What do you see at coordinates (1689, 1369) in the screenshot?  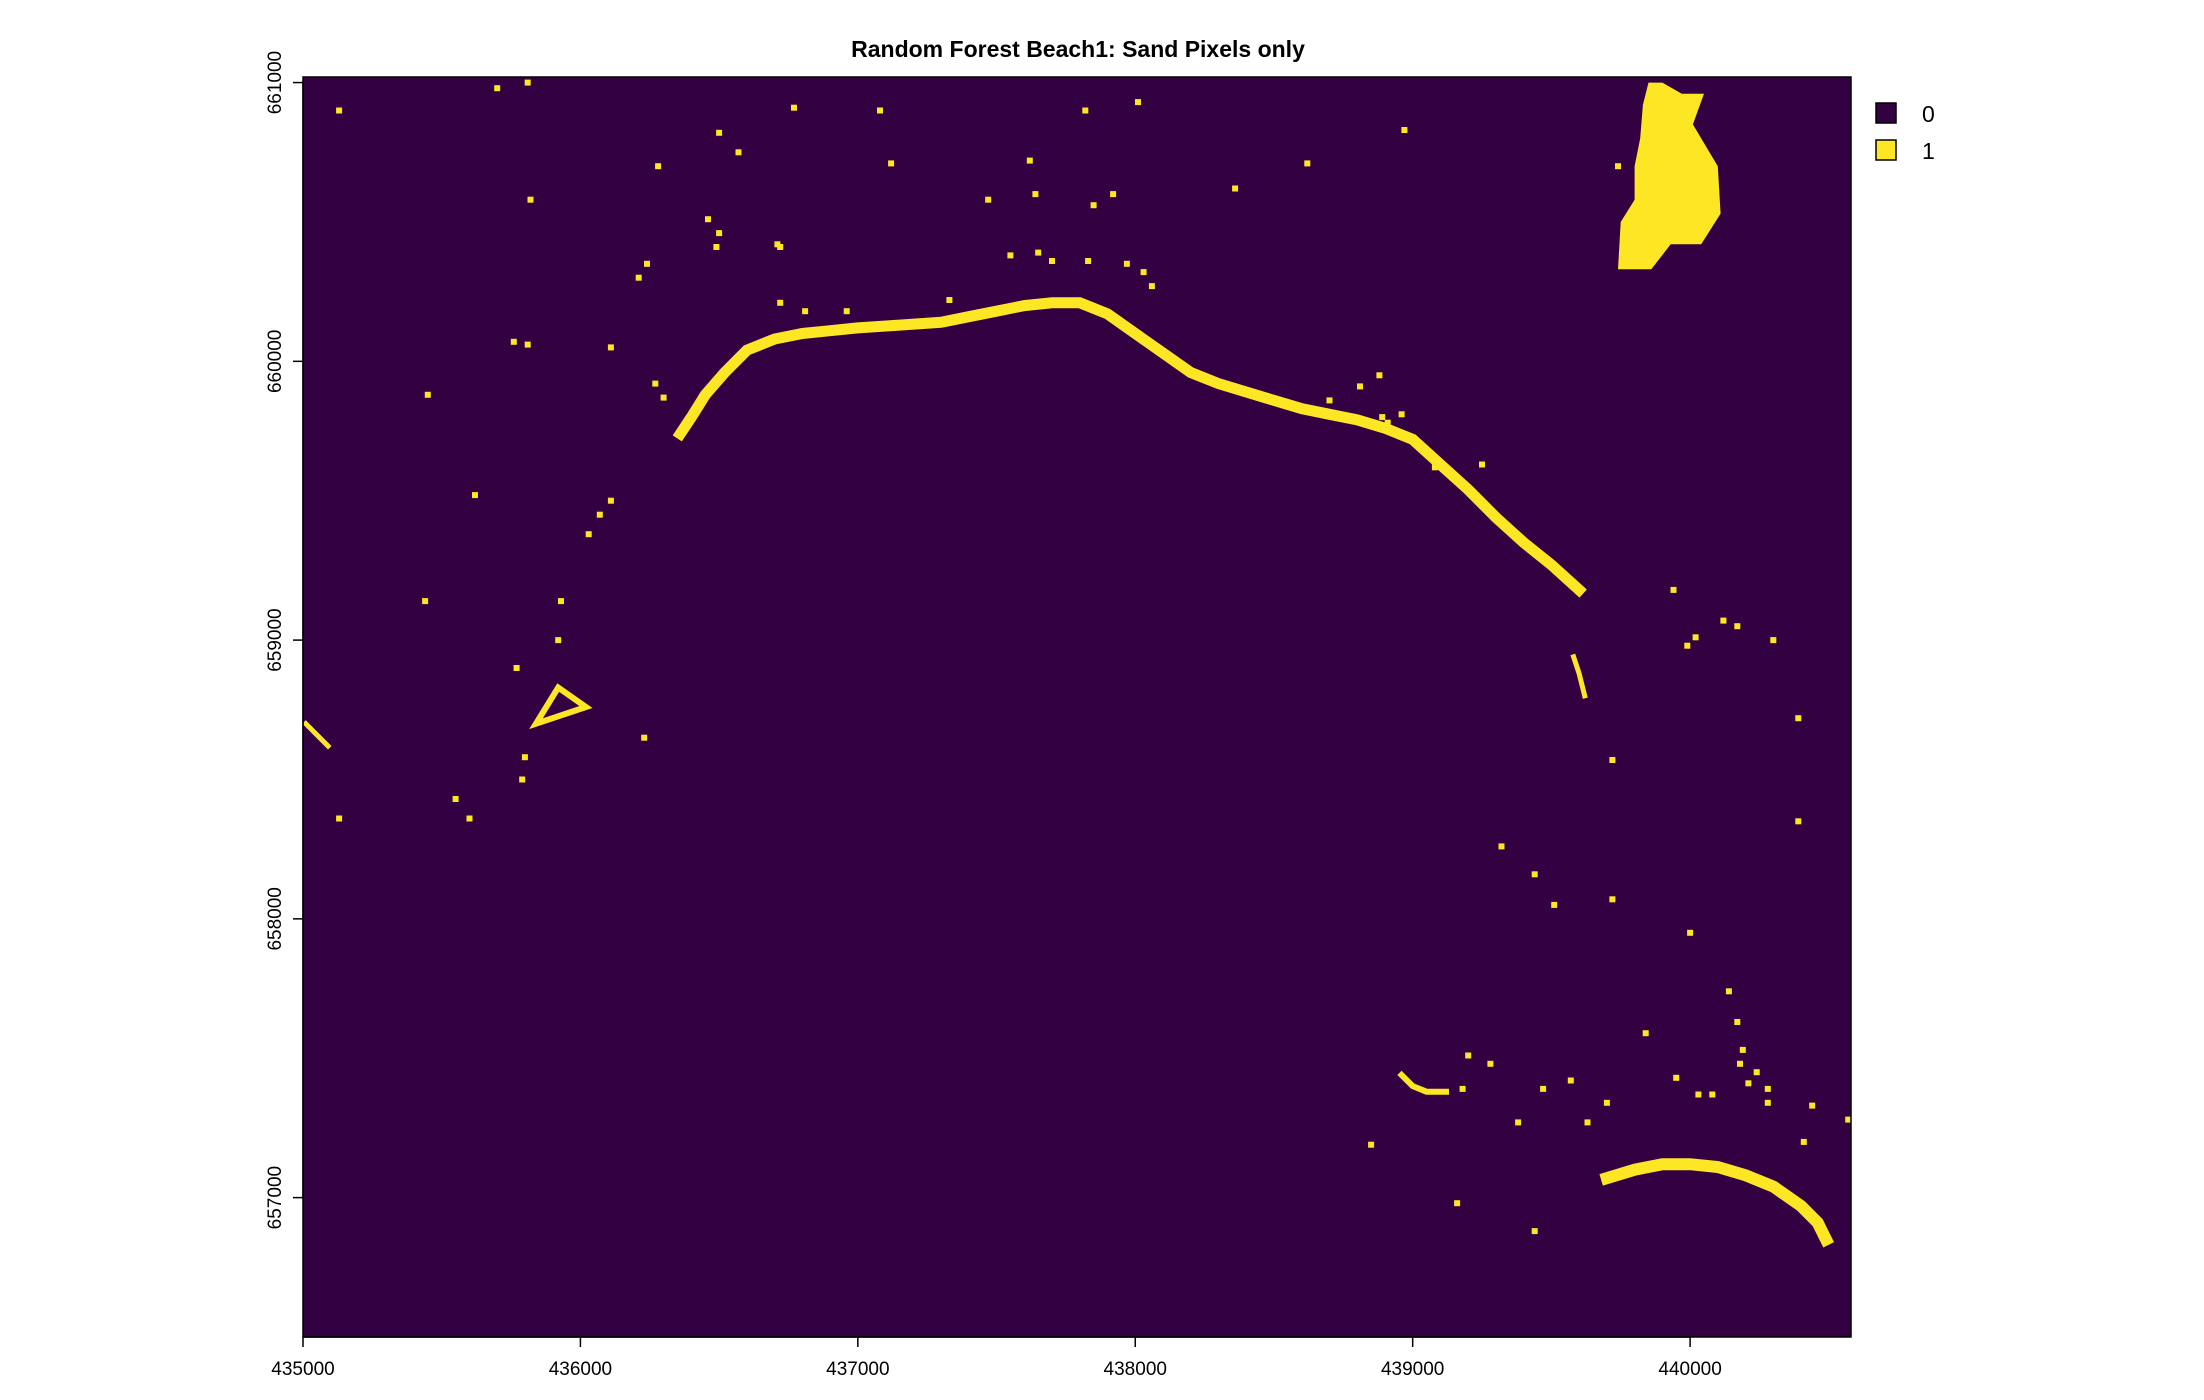 I see `x-tick-label: 440000` at bounding box center [1689, 1369].